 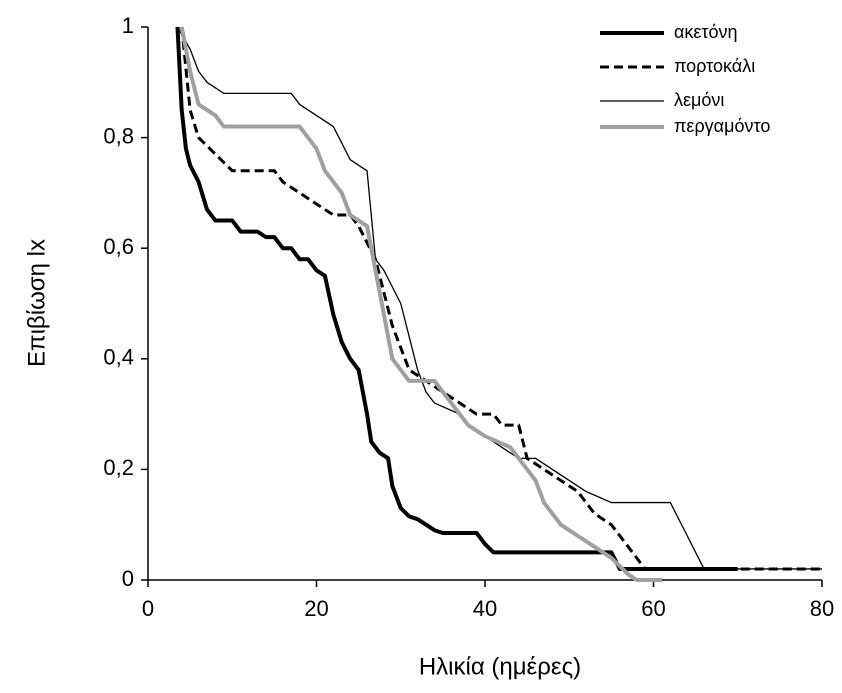 I want to click on y-tick-label: 0,2, so click(x=118, y=467).